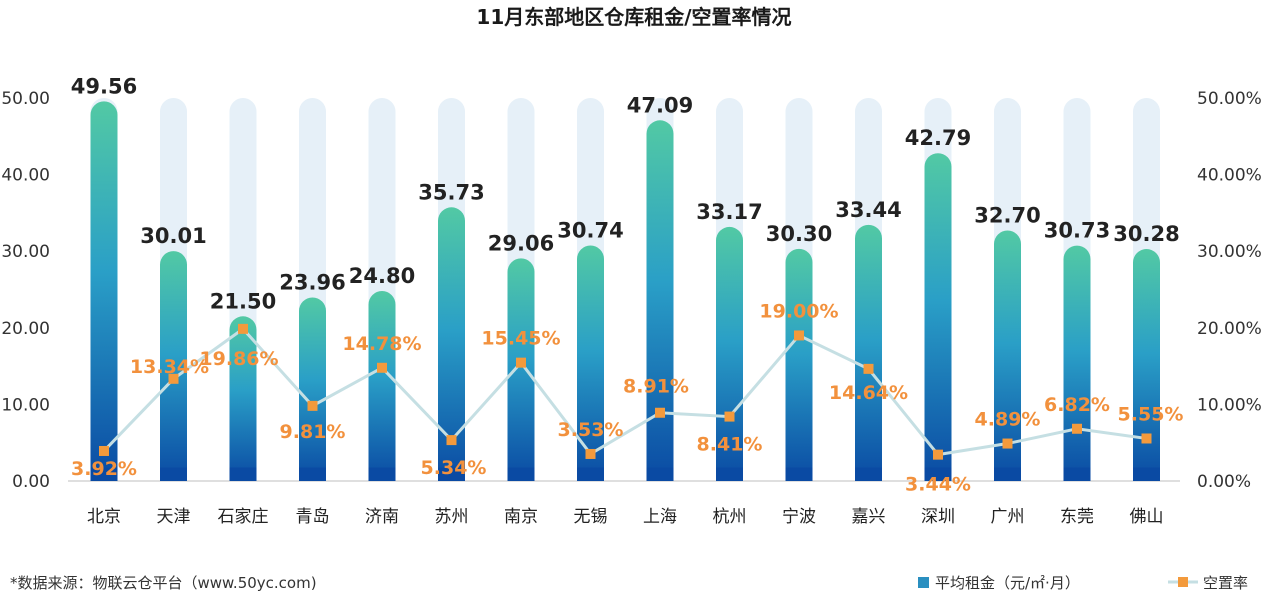 The height and width of the screenshot is (596, 1268). Describe the element at coordinates (25, 99) in the screenshot. I see `left-tick-label: 50.00` at that location.